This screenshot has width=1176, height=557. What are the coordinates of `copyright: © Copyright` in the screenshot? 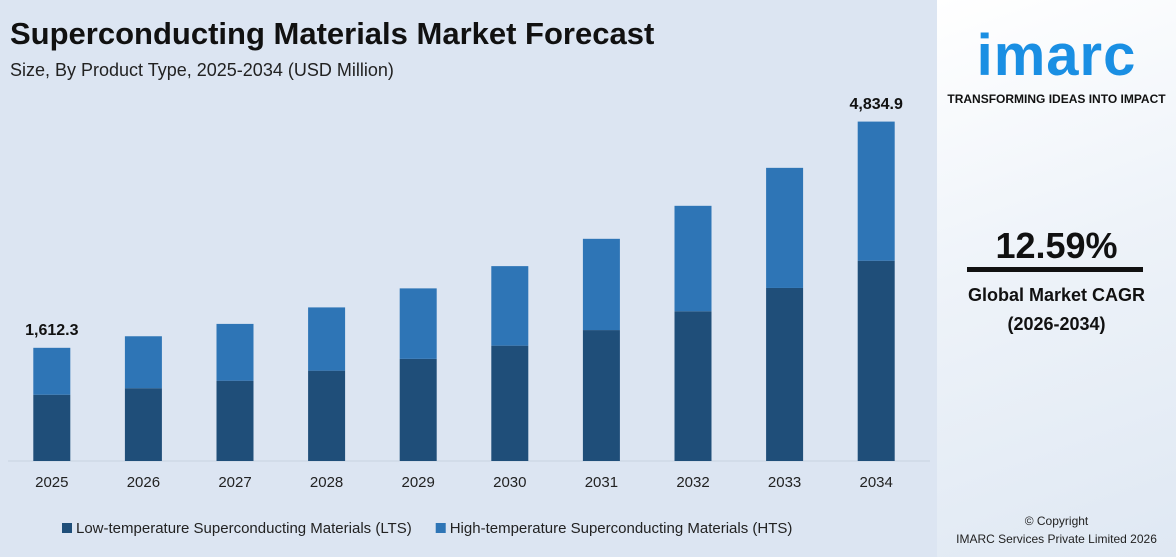 It's located at (1056, 521).